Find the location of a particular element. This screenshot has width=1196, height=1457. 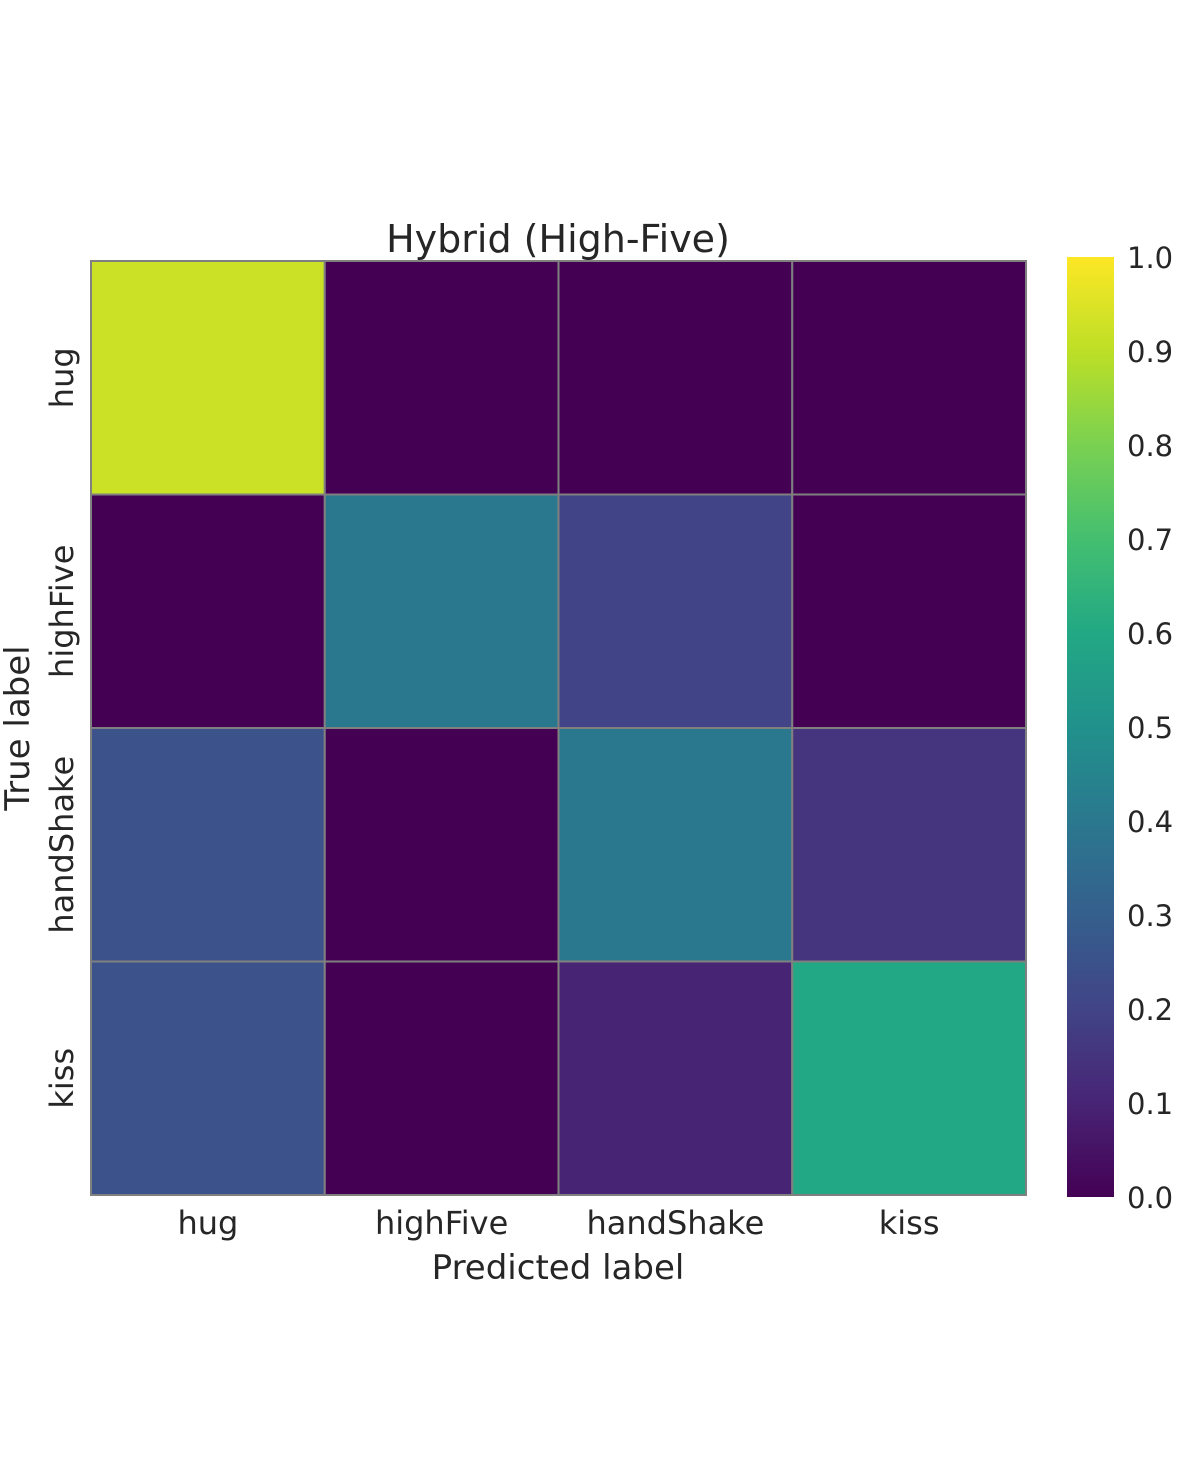

heatmap-cell-kiss-kiss is located at coordinates (909, 1078).